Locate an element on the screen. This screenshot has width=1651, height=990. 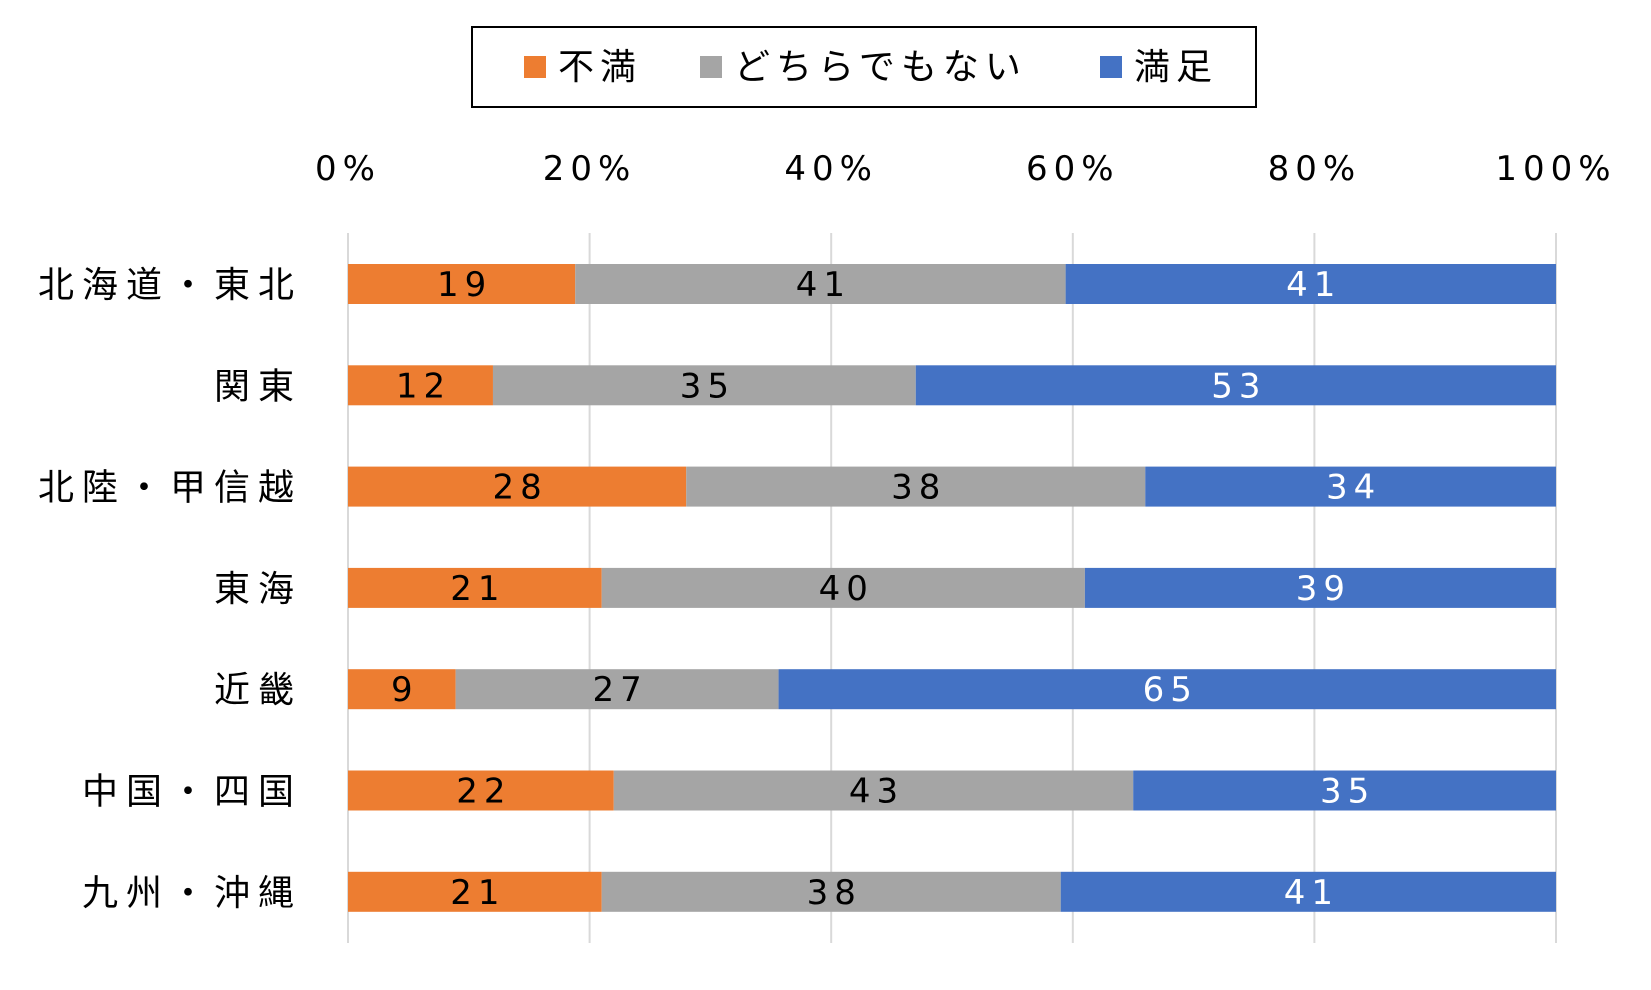
data-label: 40 is located at coordinates (846, 589).